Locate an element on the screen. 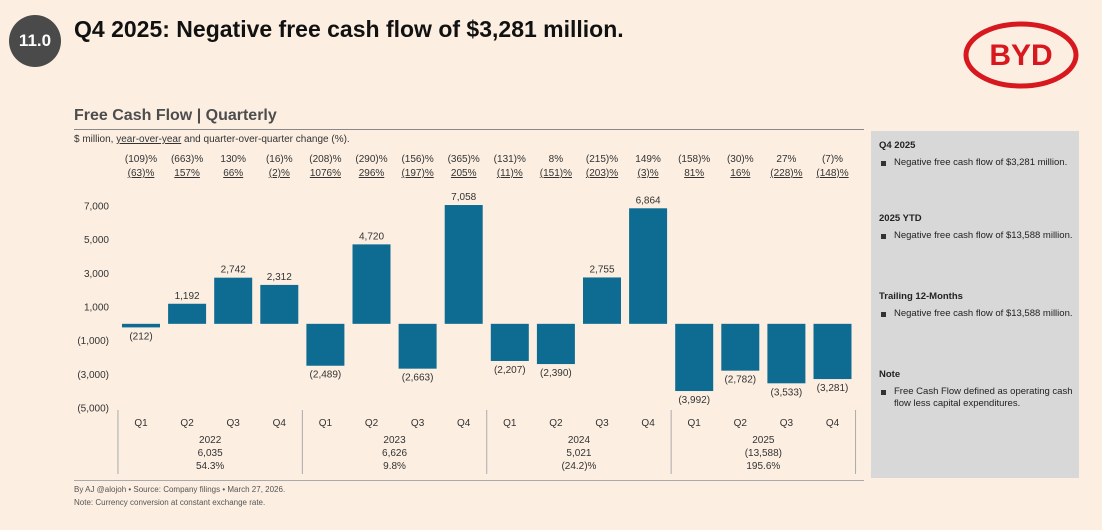 This screenshot has height=530, width=1102. qoq-change-label: (148)% is located at coordinates (832, 173).